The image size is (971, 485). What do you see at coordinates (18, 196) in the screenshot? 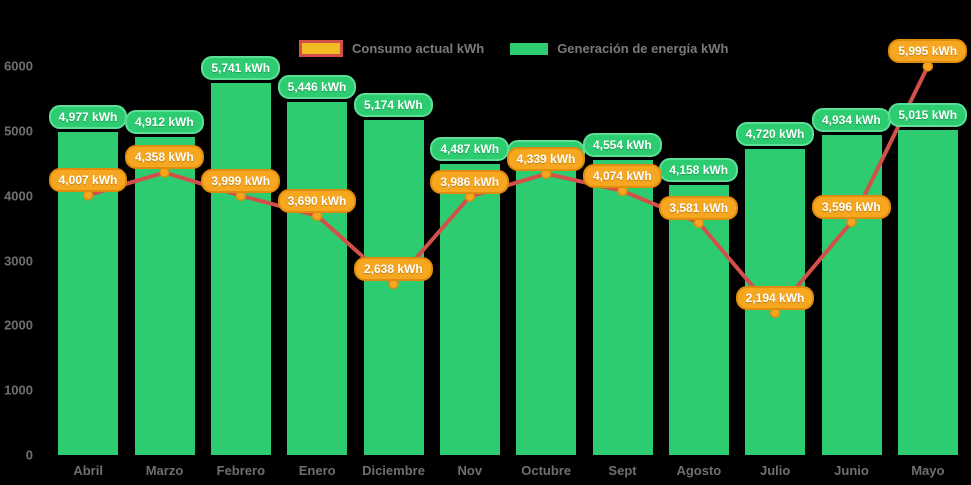
I see `y-axis-tick-label: 4000` at bounding box center [18, 196].